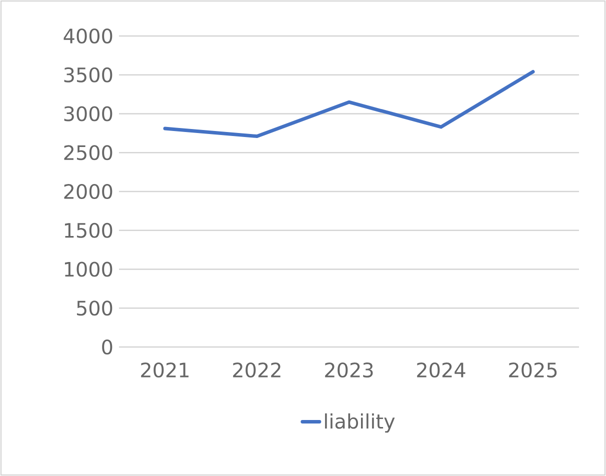  Describe the element at coordinates (88, 36) in the screenshot. I see `y-tick-label: 4000` at that location.